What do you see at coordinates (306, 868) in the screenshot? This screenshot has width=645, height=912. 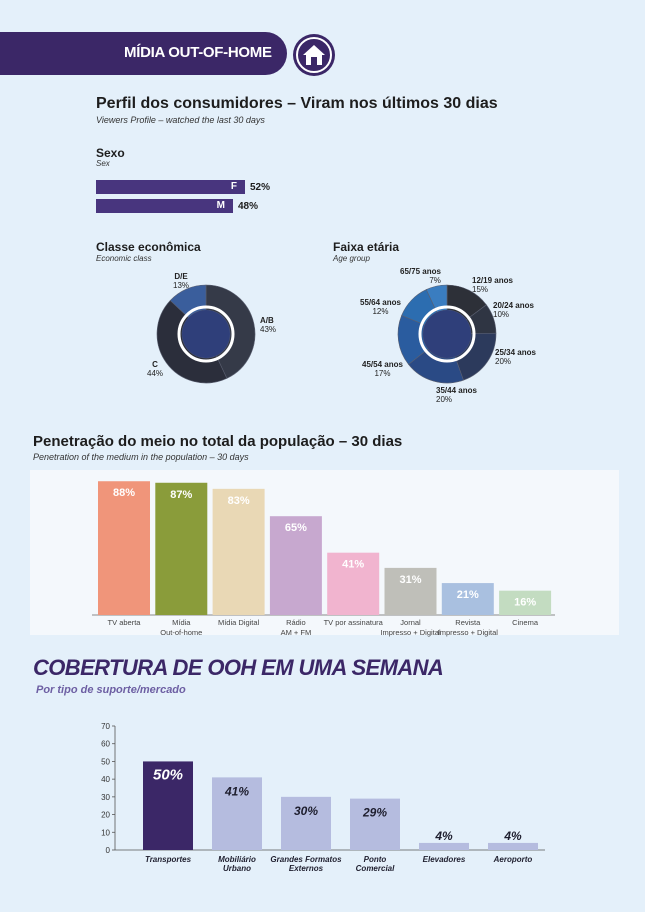 I see `category-label: Externos` at bounding box center [306, 868].